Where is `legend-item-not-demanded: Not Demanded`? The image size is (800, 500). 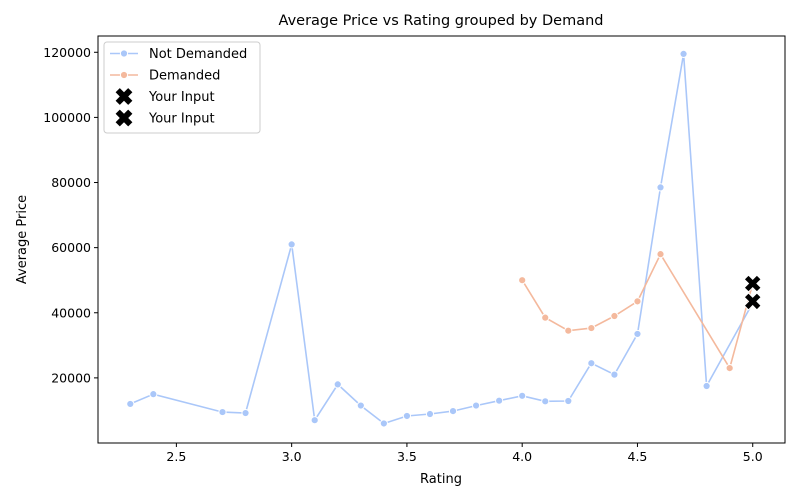 legend-item-not-demanded: Not Demanded is located at coordinates (178, 54).